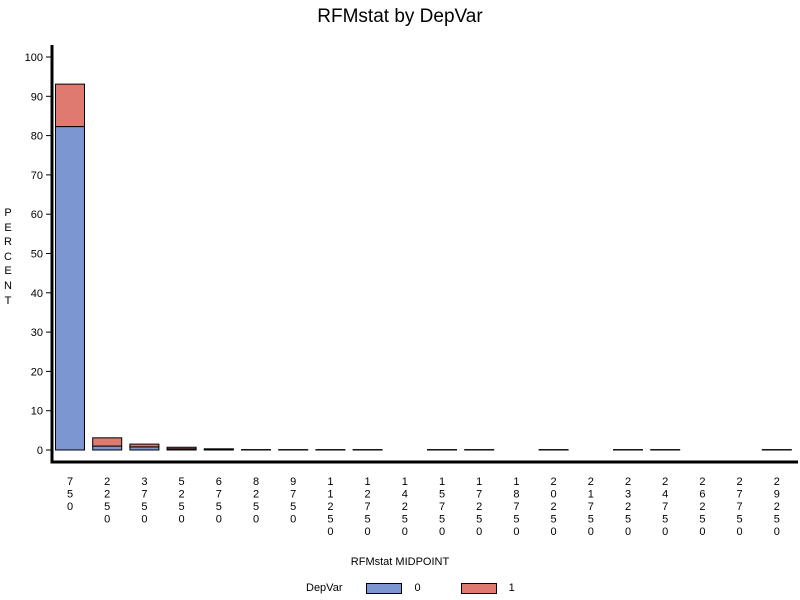  I want to click on y-label-letter: N, so click(8, 285).